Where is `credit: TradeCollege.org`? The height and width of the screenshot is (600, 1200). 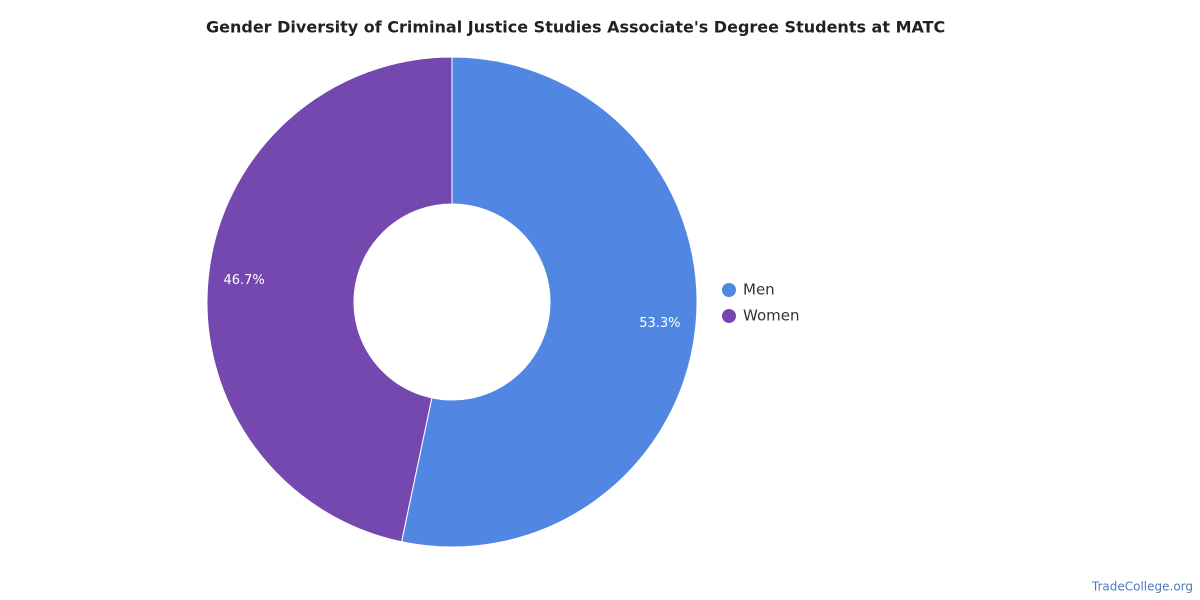
credit: TradeCollege.org is located at coordinates (1142, 587).